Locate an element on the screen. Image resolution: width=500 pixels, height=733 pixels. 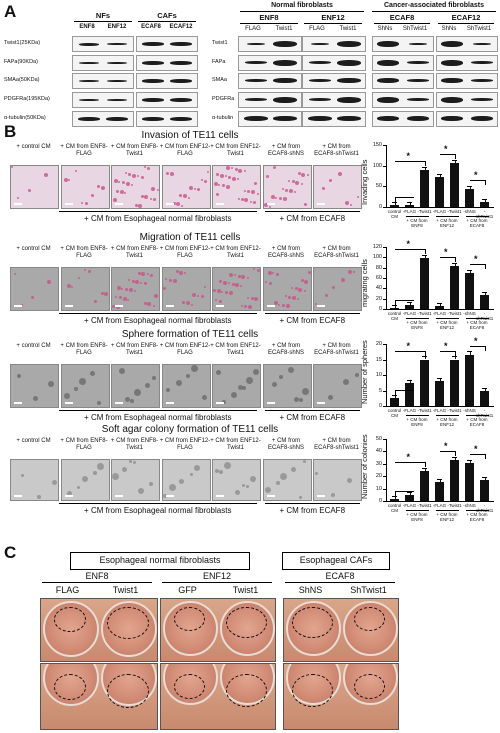
control-bracket is located at coordinates (404, 300).